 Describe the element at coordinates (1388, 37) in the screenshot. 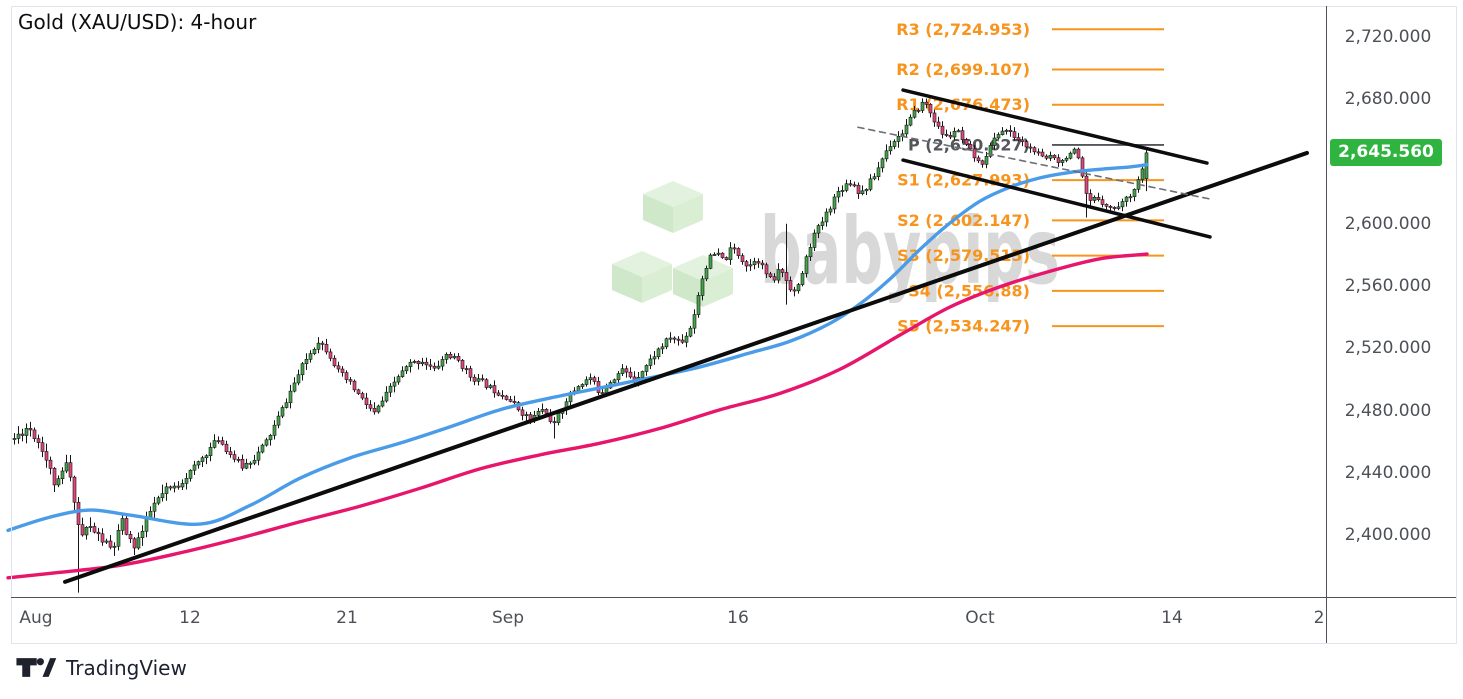

I see `price-tick-label: 2,720.000` at that location.